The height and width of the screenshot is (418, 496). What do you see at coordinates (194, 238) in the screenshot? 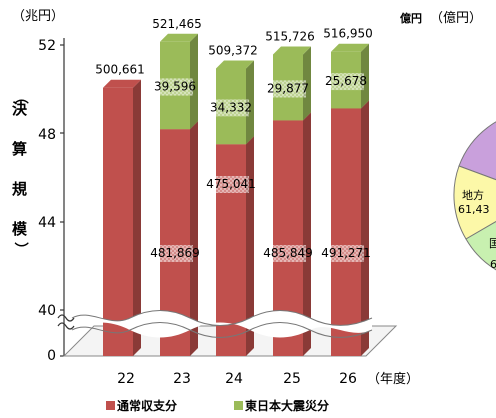
I see `bar-normal-23-side` at bounding box center [194, 238].